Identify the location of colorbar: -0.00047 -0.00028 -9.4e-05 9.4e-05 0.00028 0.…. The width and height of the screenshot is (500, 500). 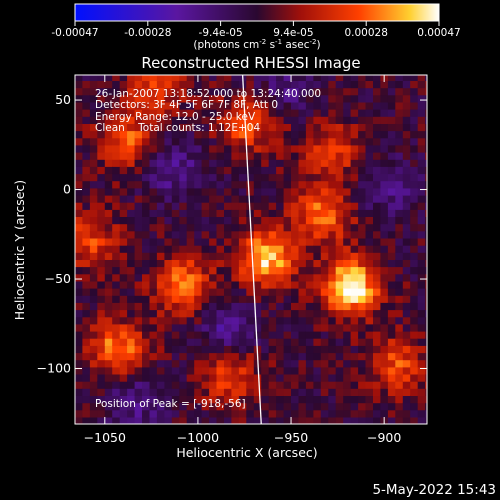
(256, 27).